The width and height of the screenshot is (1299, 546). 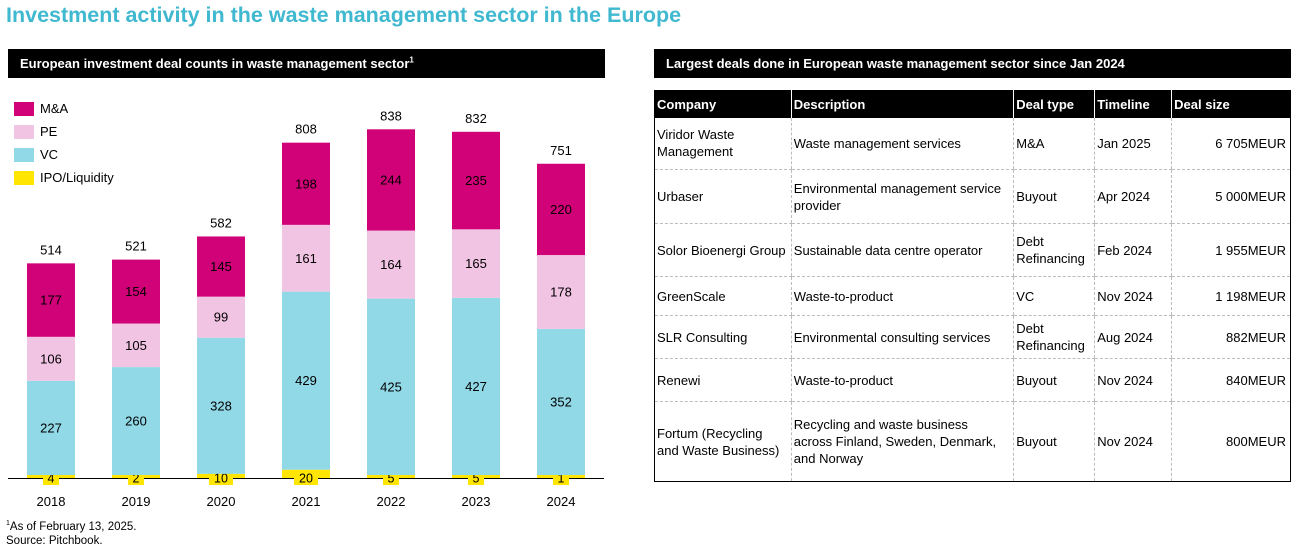 What do you see at coordinates (221, 405) in the screenshot?
I see `bar-segment-vc-2020` at bounding box center [221, 405].